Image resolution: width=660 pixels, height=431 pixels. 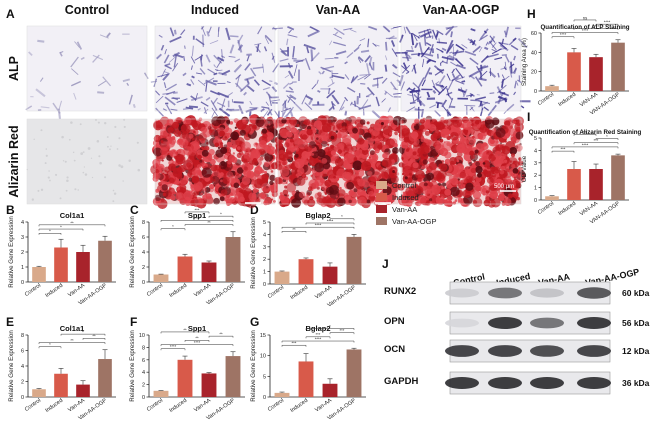 I want to click on y-tick-label: 15, so click(x=263, y=336).